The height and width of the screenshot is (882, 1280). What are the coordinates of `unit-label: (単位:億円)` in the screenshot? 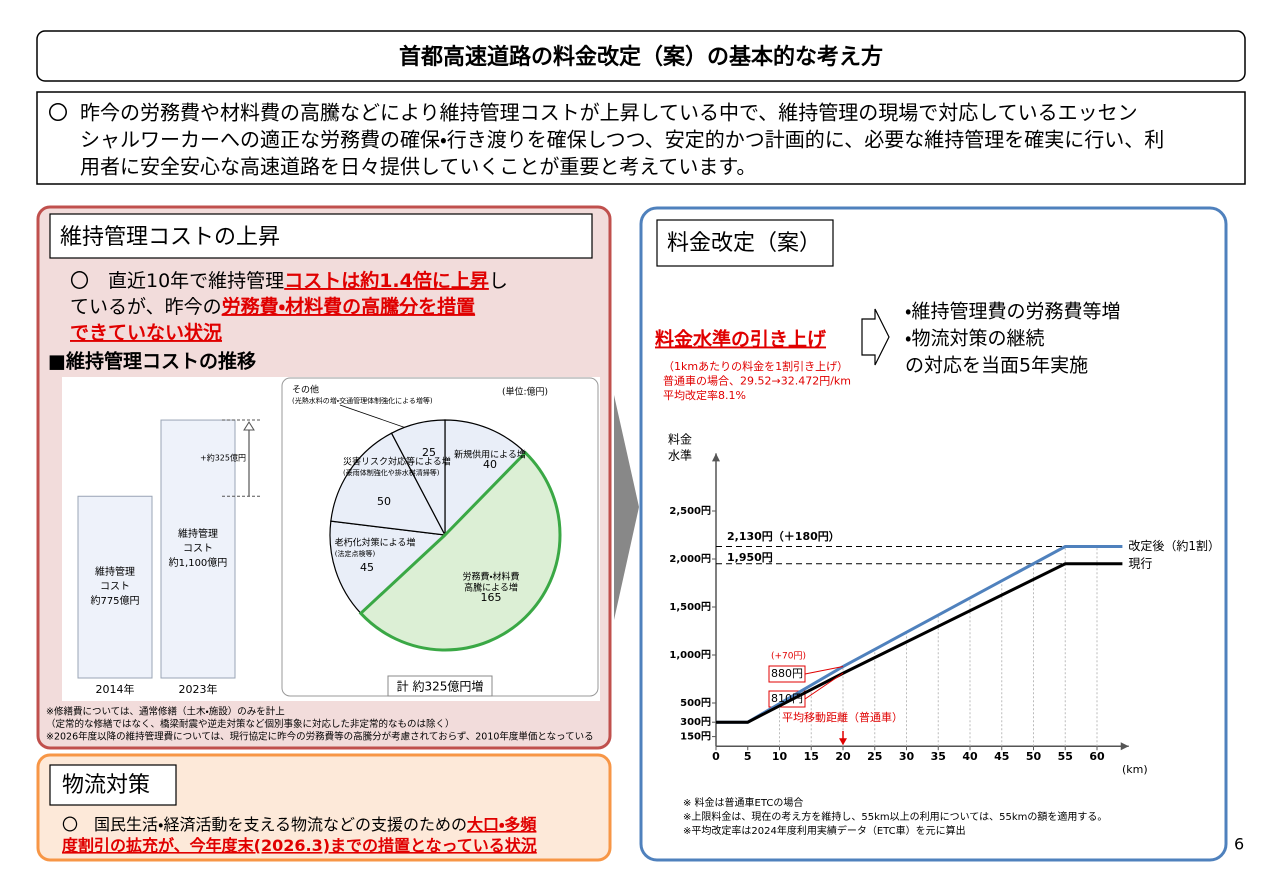 It's located at (525, 392).